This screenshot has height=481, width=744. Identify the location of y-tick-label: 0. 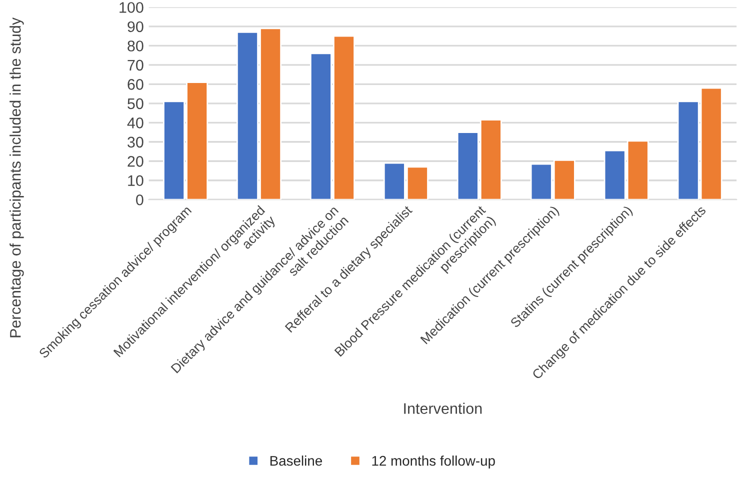
(140, 200).